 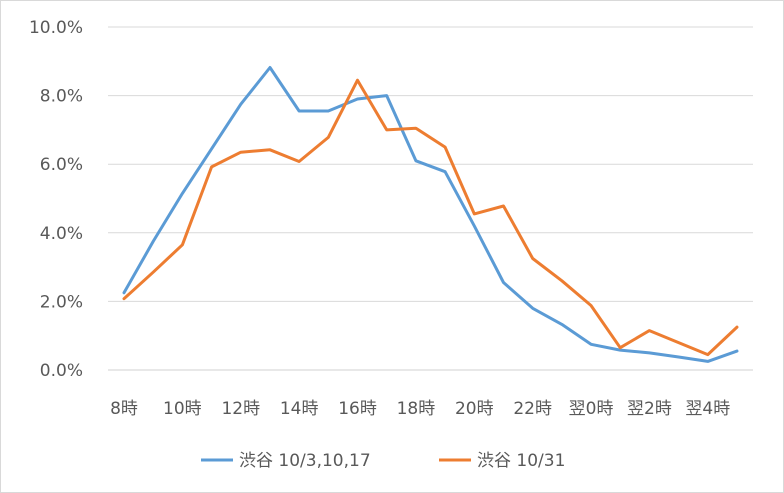 I want to click on x-tick-label: 18時, so click(x=416, y=409).